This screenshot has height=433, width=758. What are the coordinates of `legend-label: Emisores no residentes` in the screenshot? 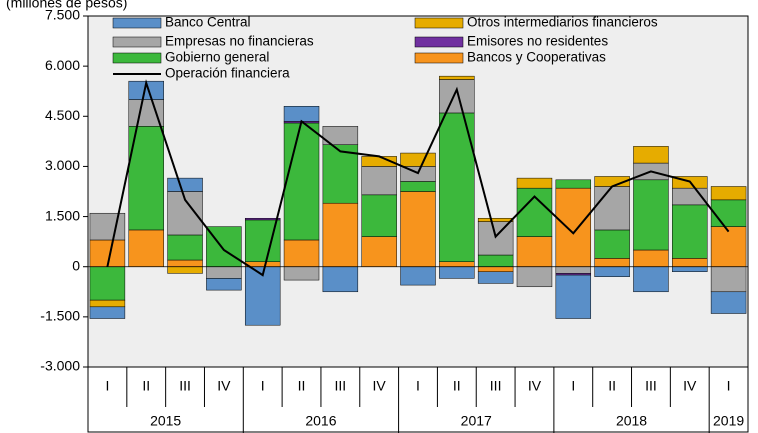 It's located at (537, 41).